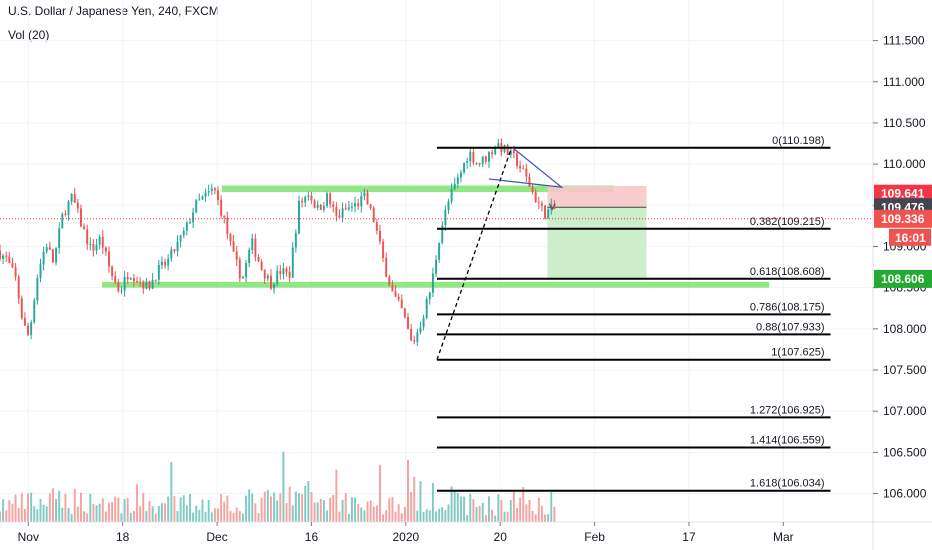  What do you see at coordinates (278, 486) in the screenshot?
I see `volume-bars` at bounding box center [278, 486].